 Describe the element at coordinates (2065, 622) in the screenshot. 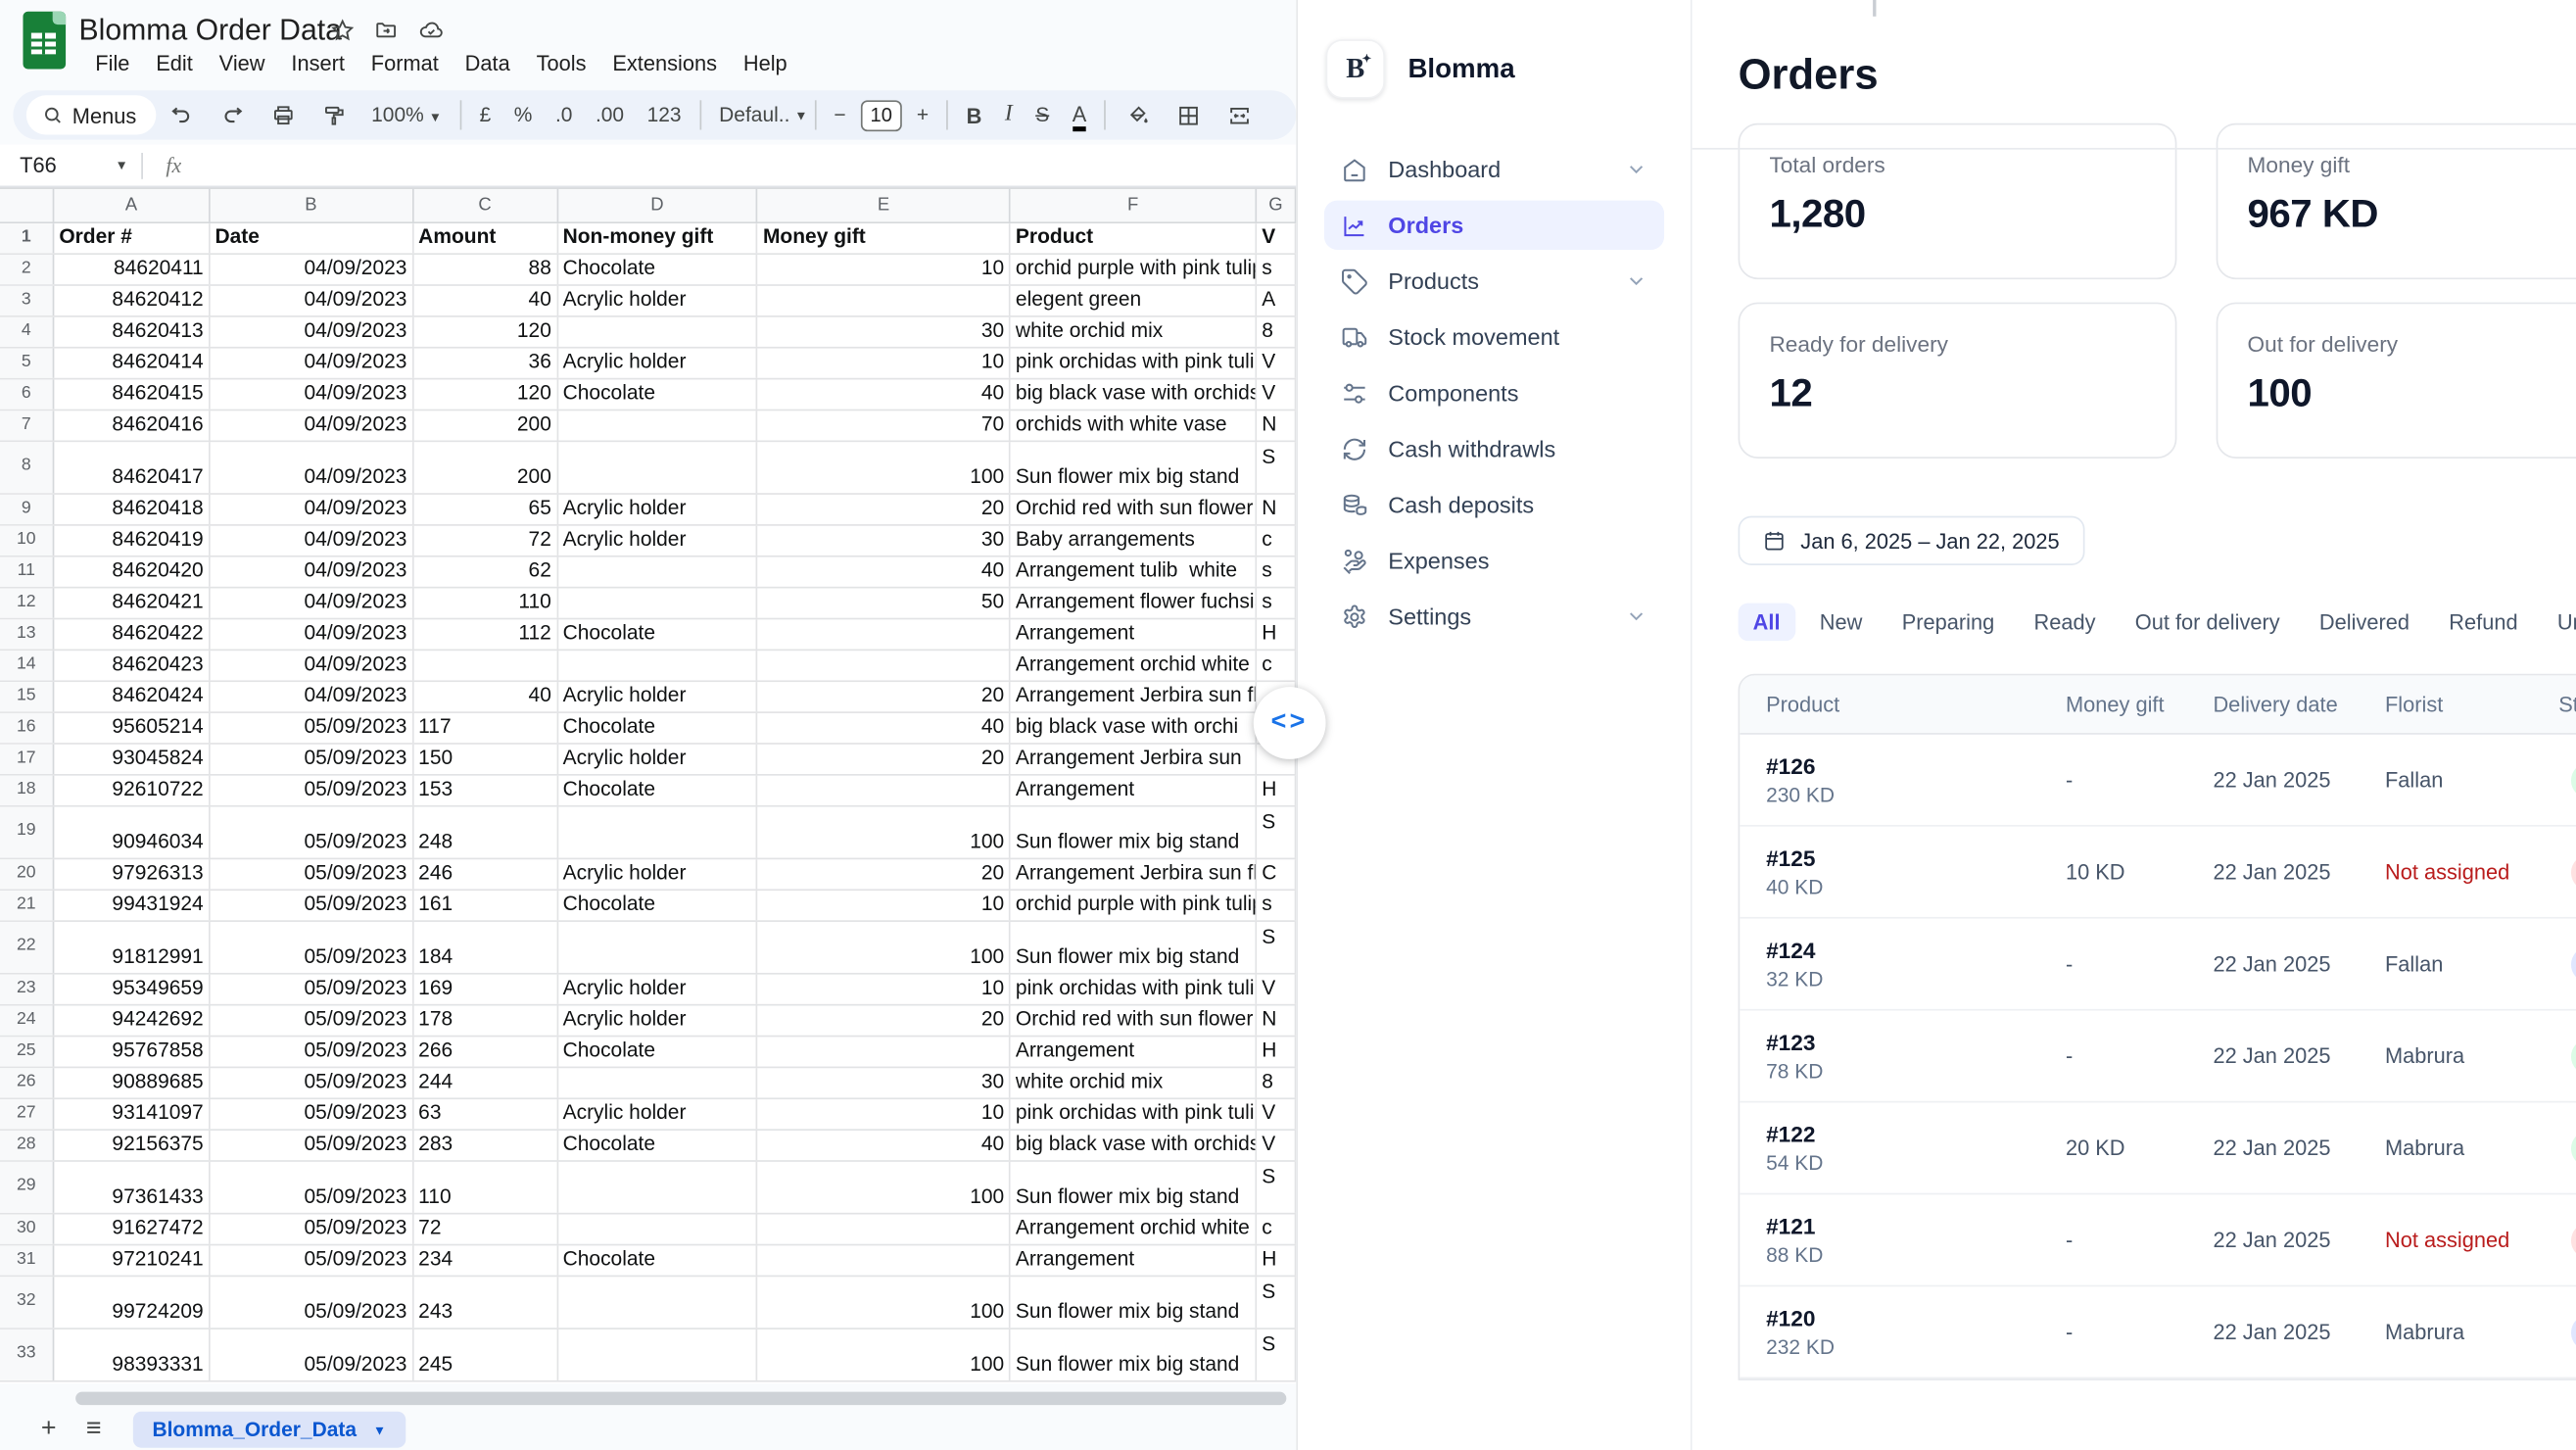

I see `tab-ready: Ready` at that location.